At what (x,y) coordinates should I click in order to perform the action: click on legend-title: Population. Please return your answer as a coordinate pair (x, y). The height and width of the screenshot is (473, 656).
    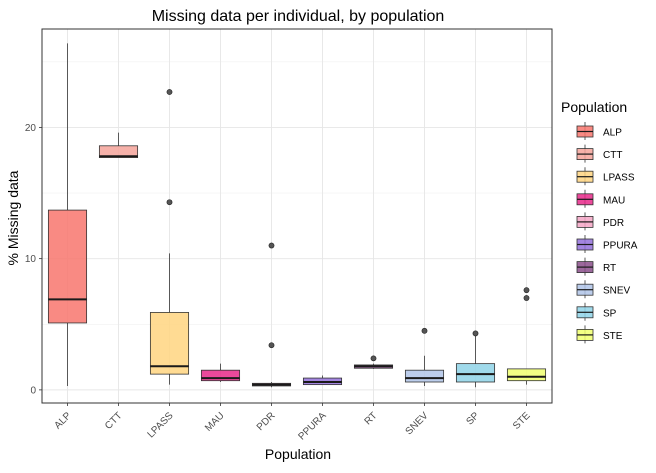
    Looking at the image, I should click on (594, 107).